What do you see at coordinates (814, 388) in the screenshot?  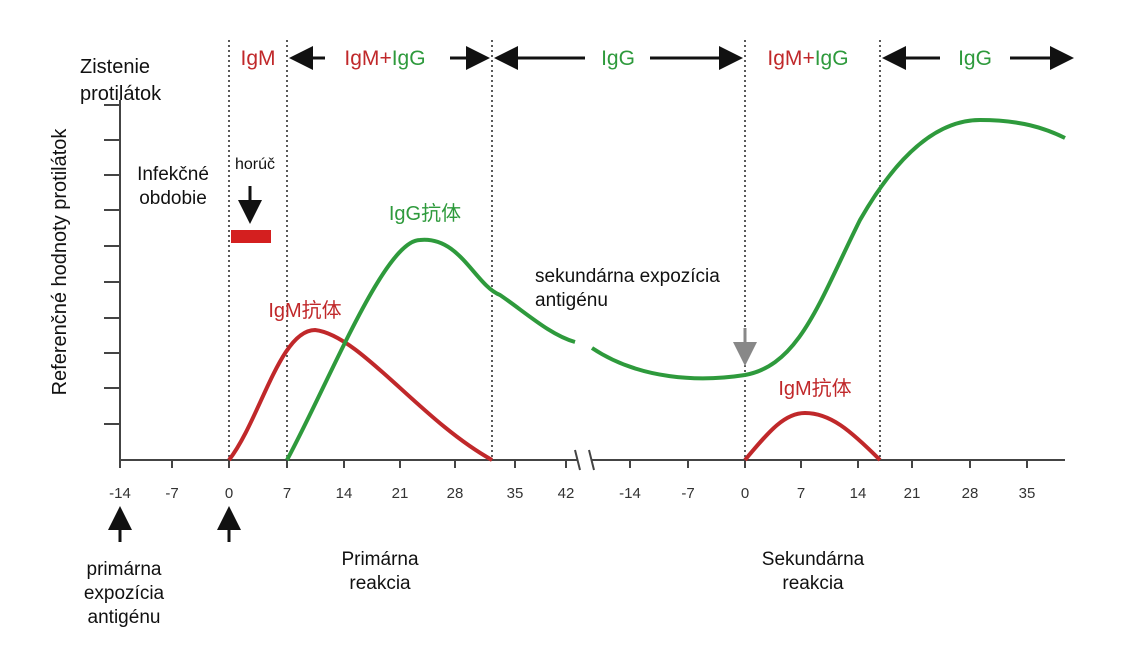 I see `igm-secondary-label: IgM抗体` at bounding box center [814, 388].